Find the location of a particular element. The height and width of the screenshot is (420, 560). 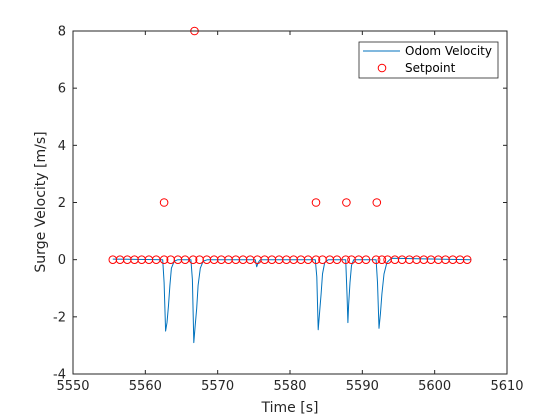

x-axis-label: Time [s] is located at coordinates (290, 408).